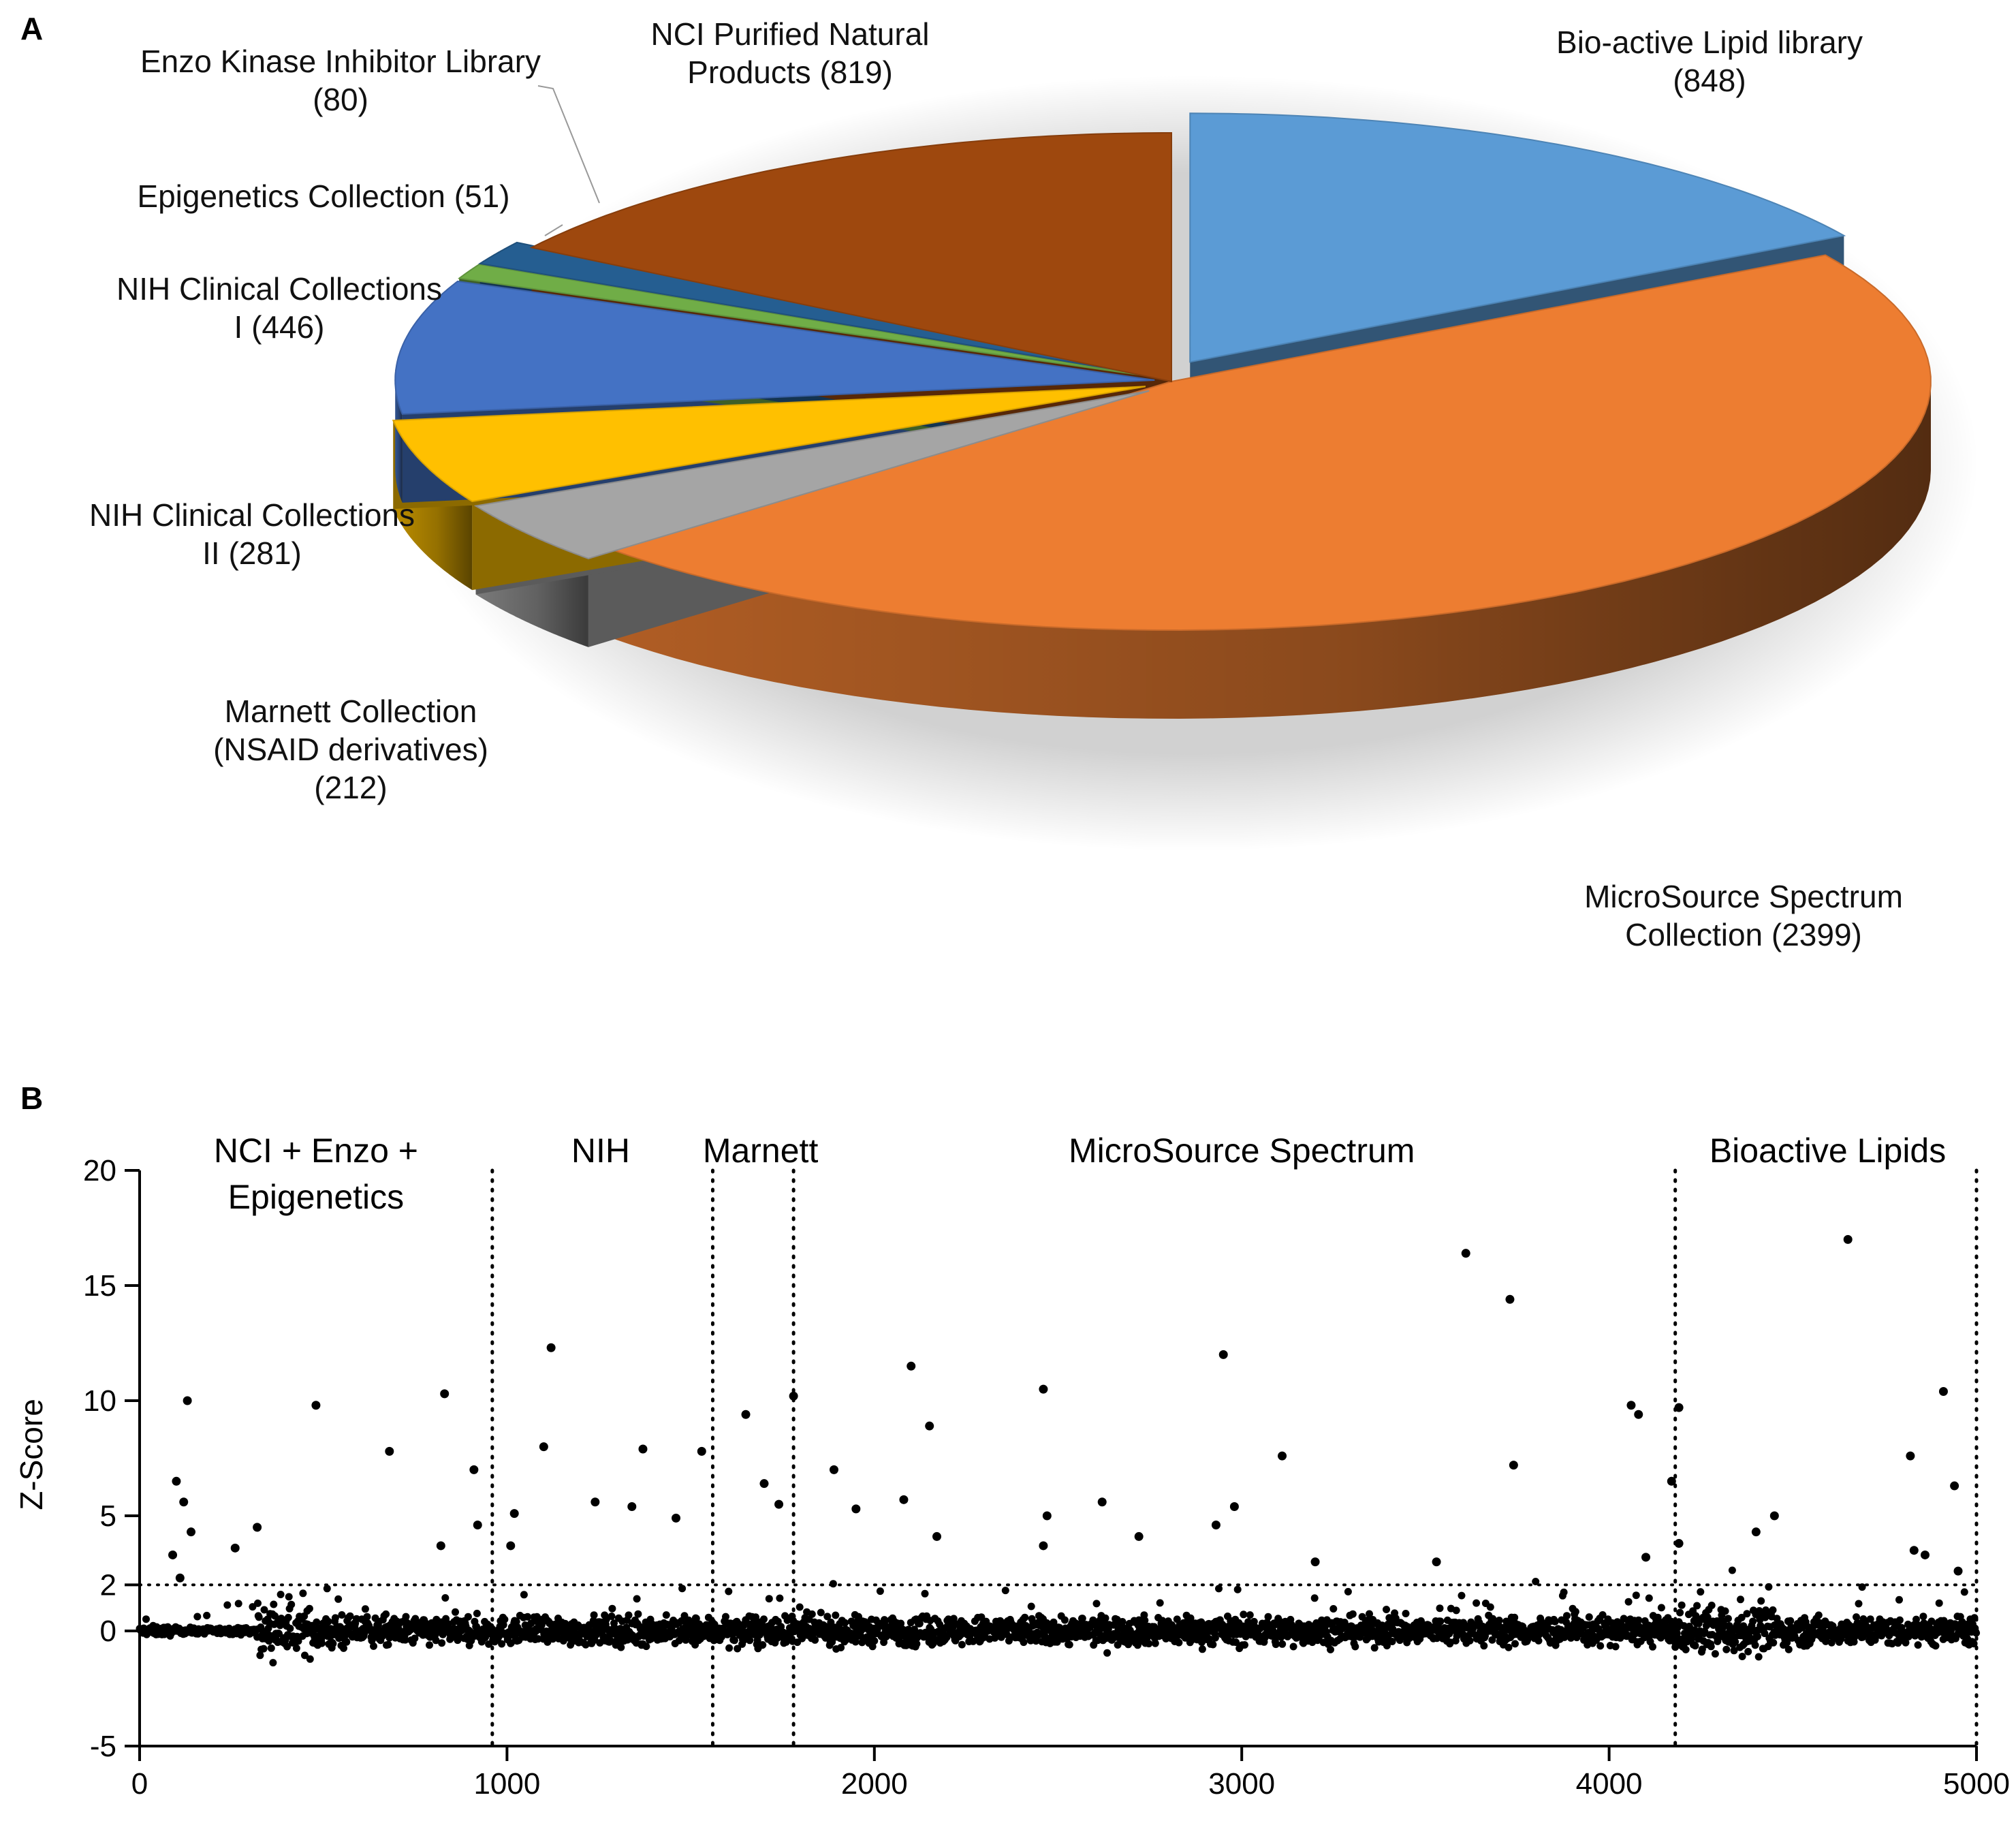  I want to click on region-label-line: Bioactive Lipids, so click(1828, 1151).